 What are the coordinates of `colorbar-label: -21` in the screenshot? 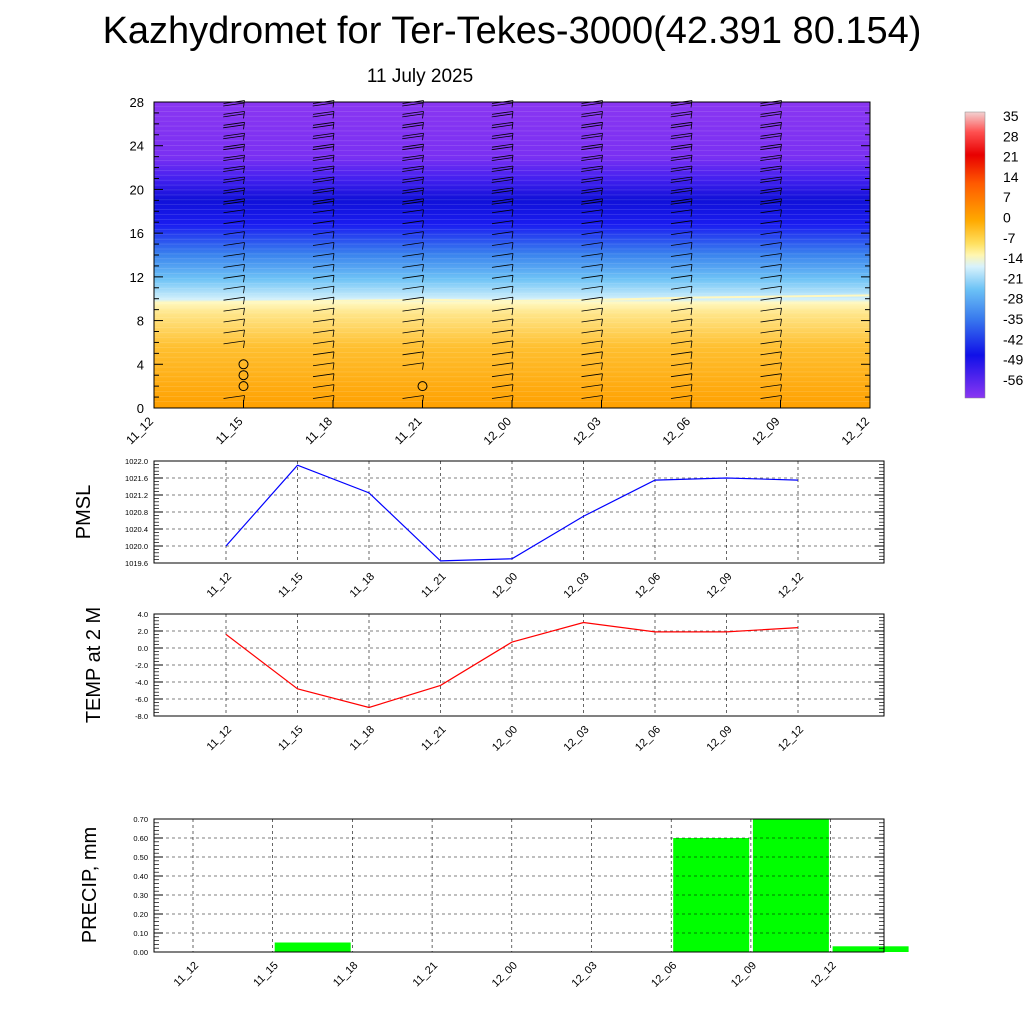 It's located at (1013, 278).